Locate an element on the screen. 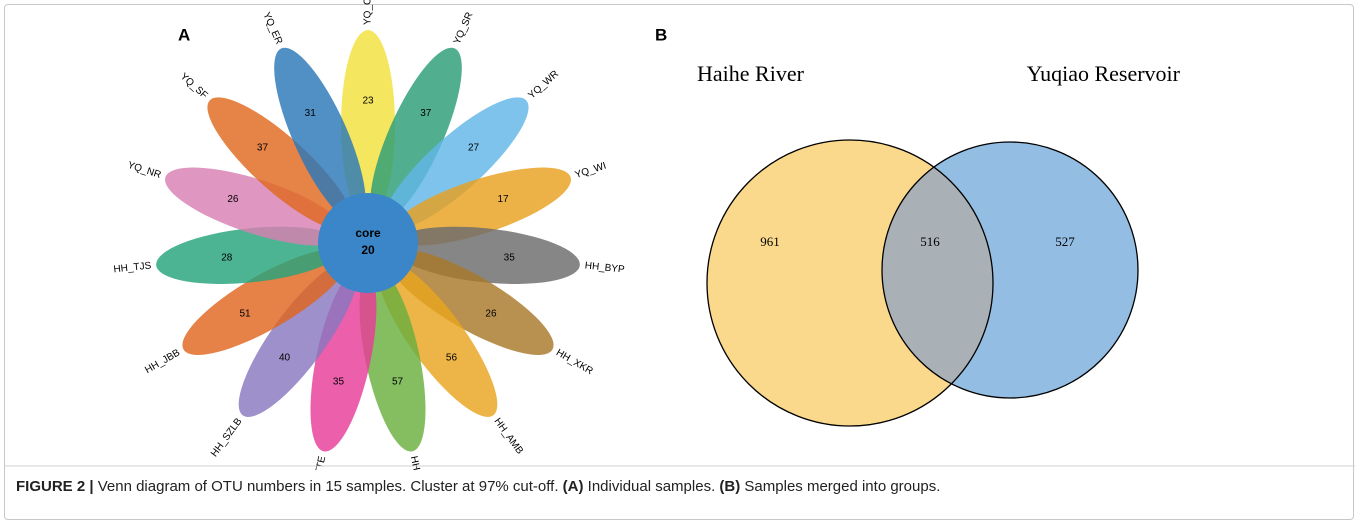 The image size is (1360, 527). set-count: 961 is located at coordinates (770, 241).